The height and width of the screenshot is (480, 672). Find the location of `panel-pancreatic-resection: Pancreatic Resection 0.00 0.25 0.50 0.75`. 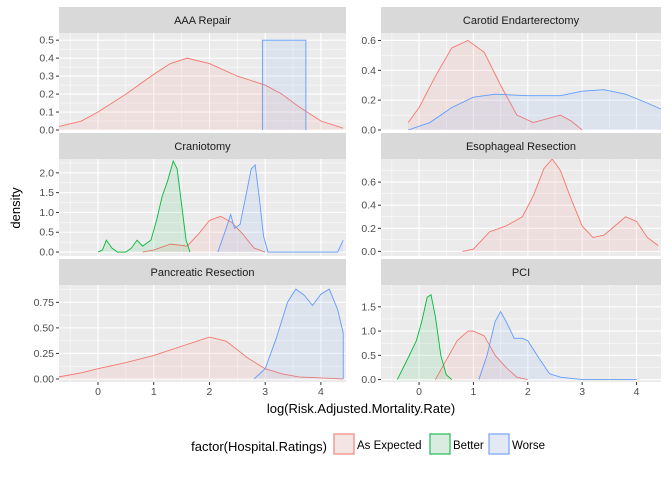

panel-pancreatic-resection: Pancreatic Resection 0.00 0.25 0.50 0.75 is located at coordinates (190, 322).